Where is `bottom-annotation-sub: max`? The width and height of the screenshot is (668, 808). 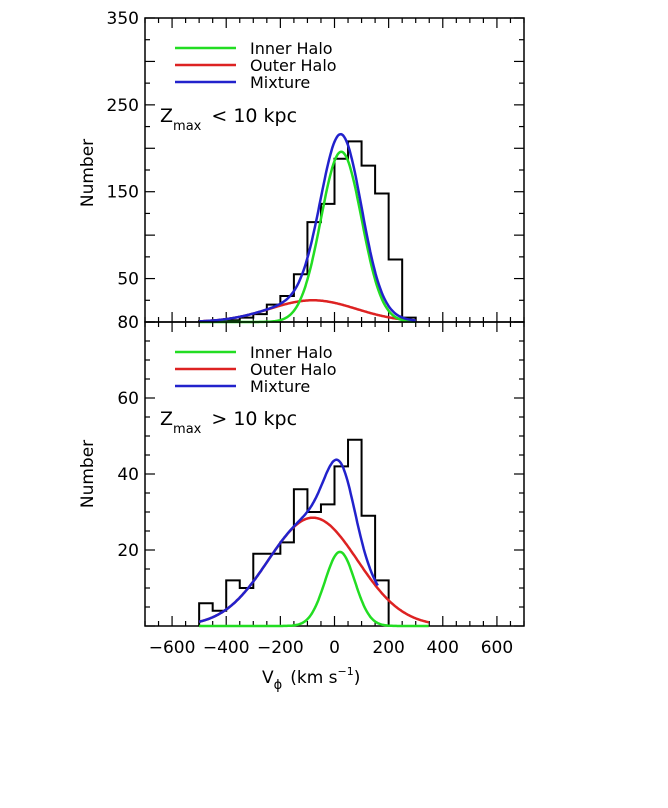
bottom-annotation-sub: max is located at coordinates (187, 429).